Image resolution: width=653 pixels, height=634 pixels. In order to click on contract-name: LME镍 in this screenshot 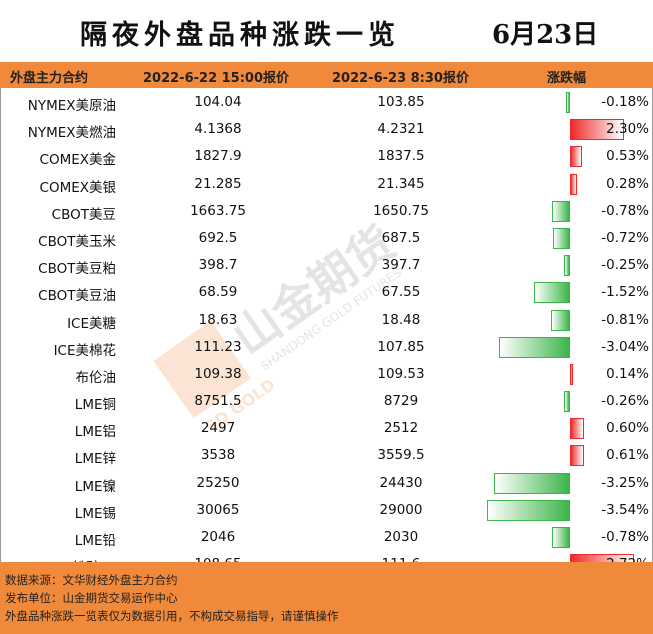, I will do `click(95, 486)`.